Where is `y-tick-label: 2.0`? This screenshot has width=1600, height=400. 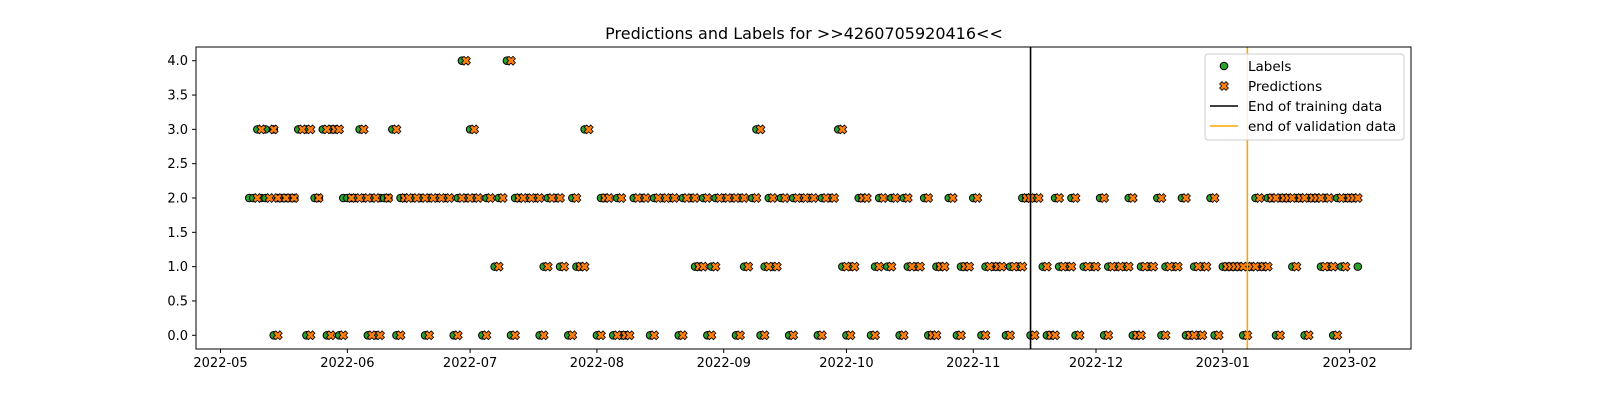 y-tick-label: 2.0 is located at coordinates (177, 199).